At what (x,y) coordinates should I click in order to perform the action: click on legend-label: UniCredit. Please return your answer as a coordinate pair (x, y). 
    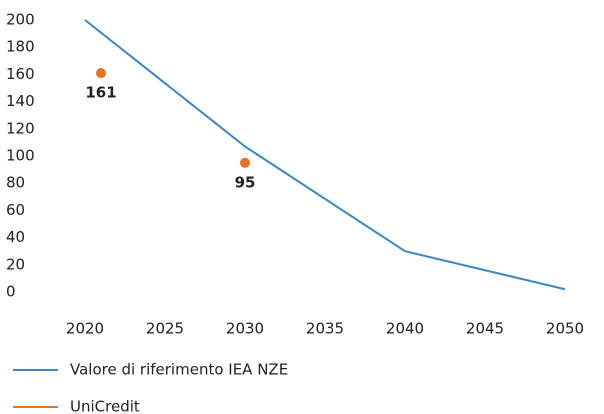
    Looking at the image, I should click on (105, 406).